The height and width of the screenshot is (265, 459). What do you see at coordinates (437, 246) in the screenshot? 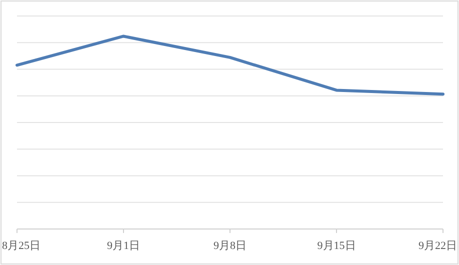
I see `x-tick-label: 9月22日` at bounding box center [437, 246].